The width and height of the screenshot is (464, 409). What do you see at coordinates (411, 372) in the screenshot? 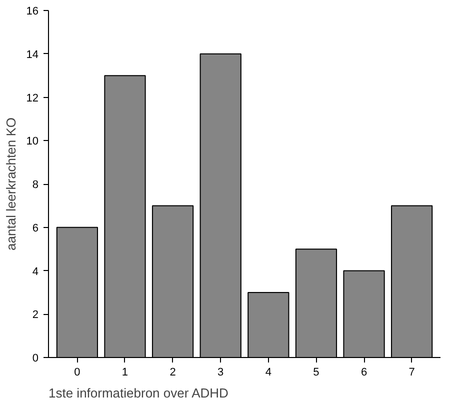
I see `x-tick-label: 7` at bounding box center [411, 372].